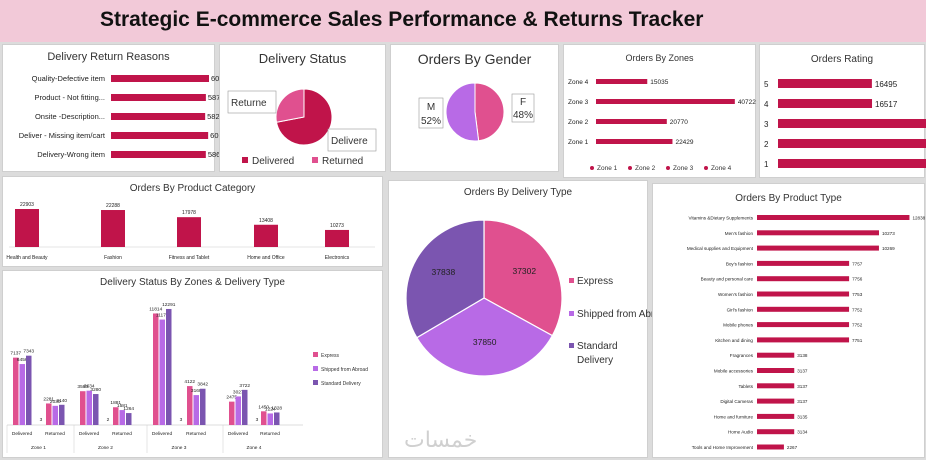  I want to click on chart-title: Orders By Gender, so click(474, 59).